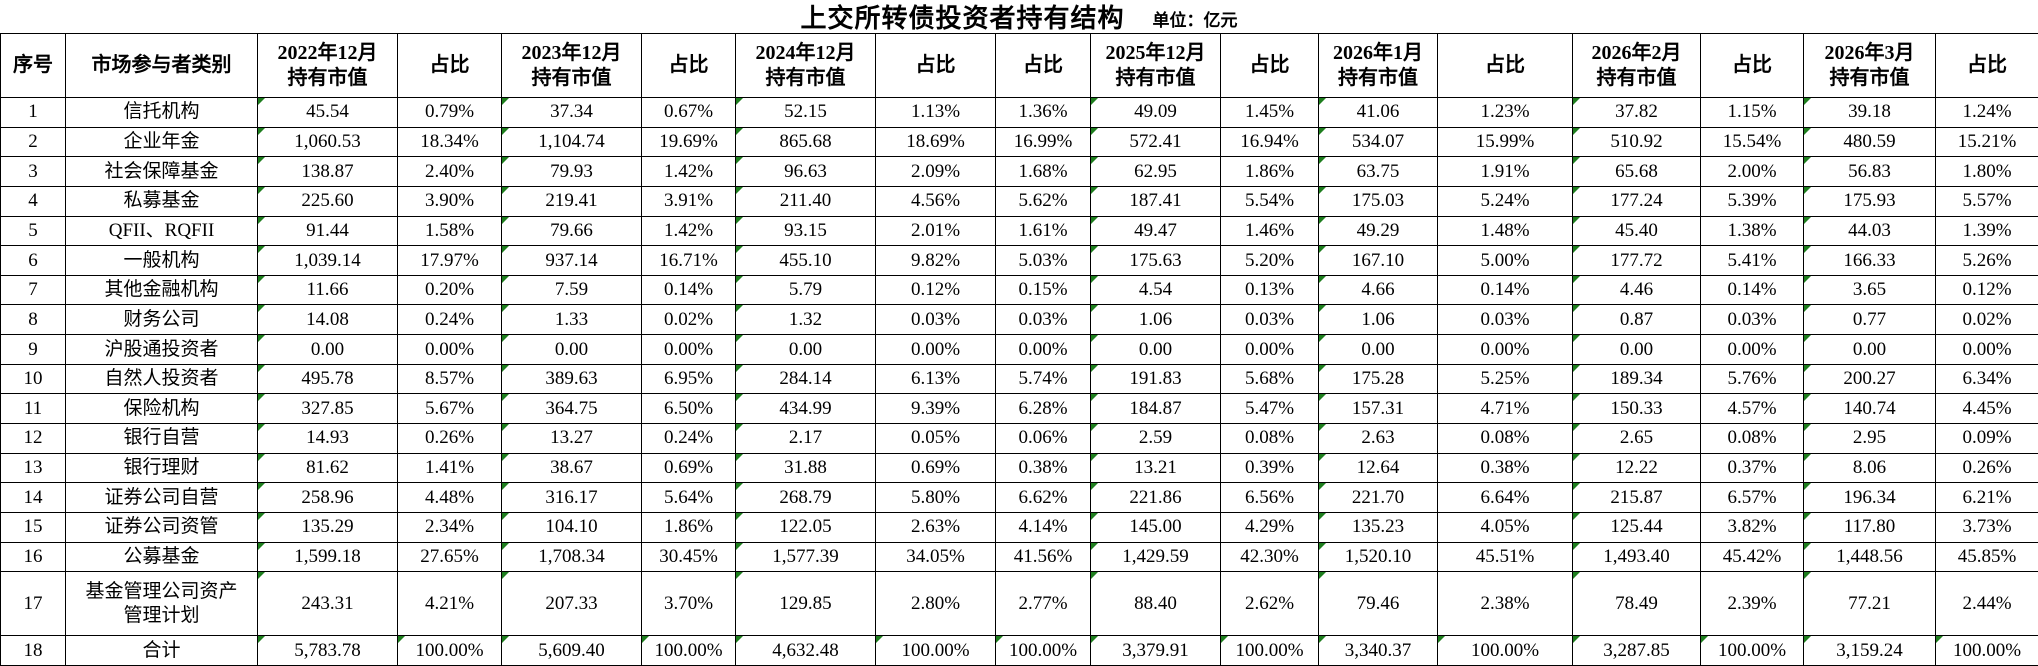 This screenshot has height=666, width=2038. What do you see at coordinates (327, 438) in the screenshot?
I see `cell-market-value: 14.93` at bounding box center [327, 438].